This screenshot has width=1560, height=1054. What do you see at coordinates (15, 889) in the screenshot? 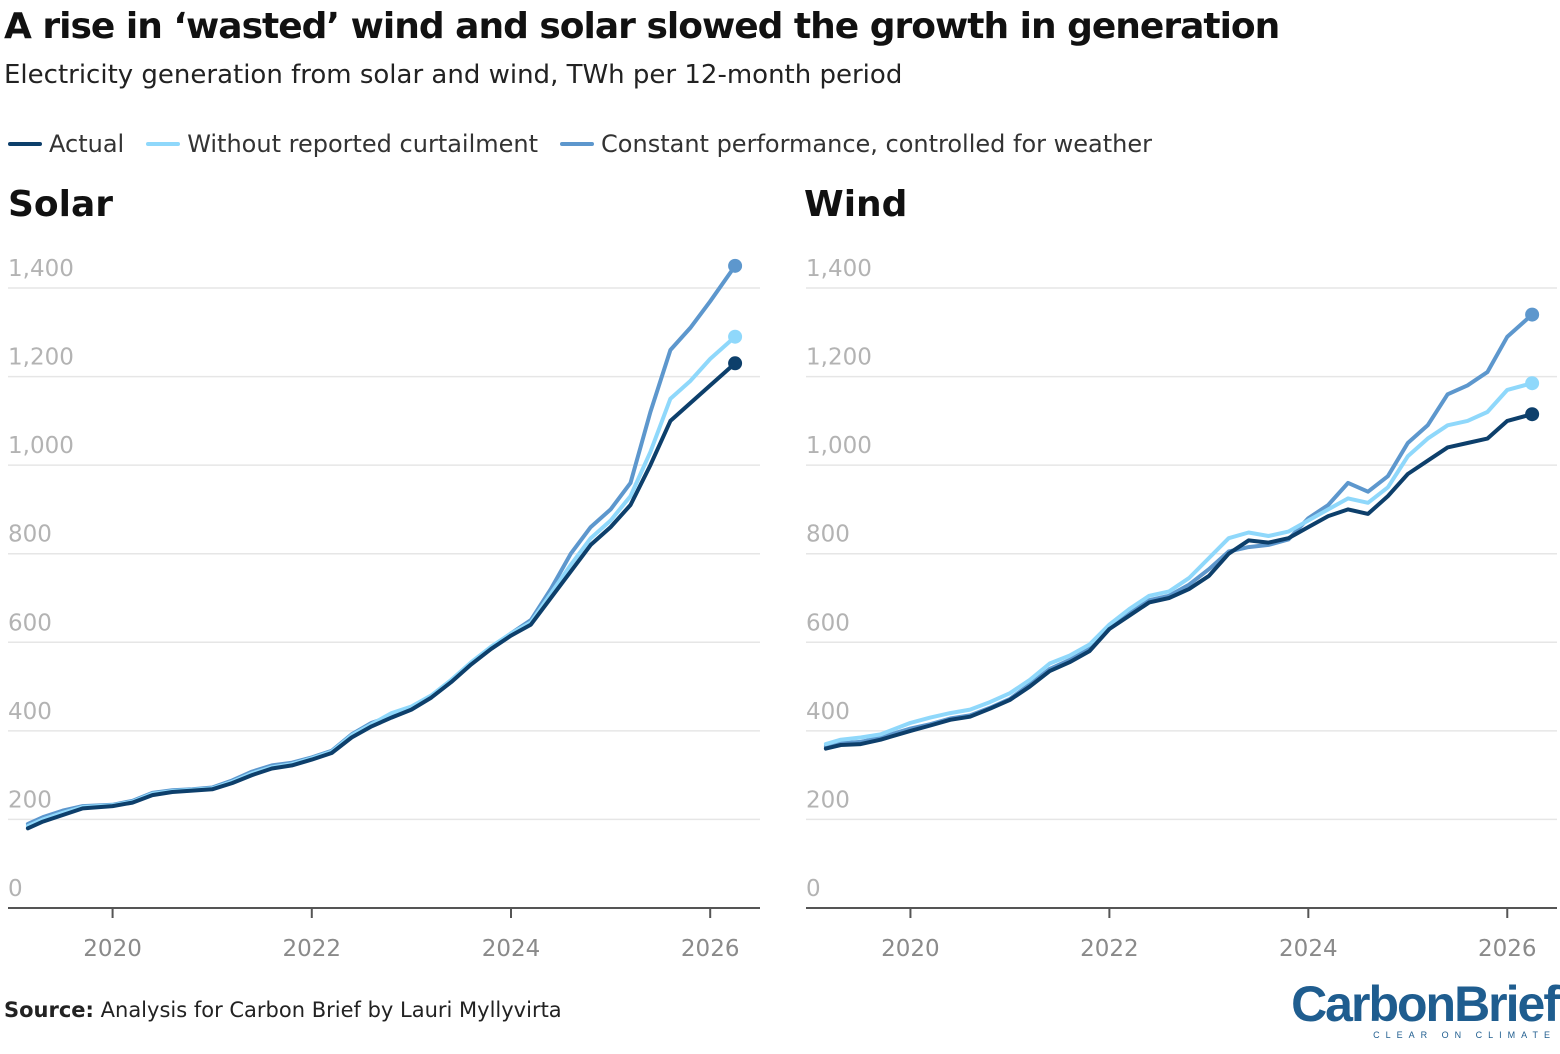
I see `solar-ytick-label-0: 0` at bounding box center [15, 889].